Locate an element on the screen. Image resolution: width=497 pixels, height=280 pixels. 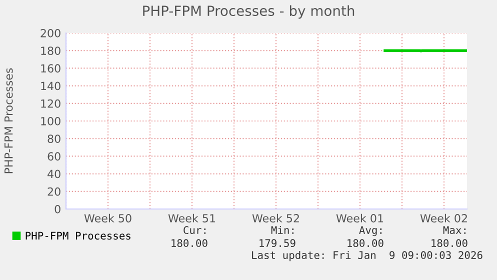
x-tick-label: Week 02 is located at coordinates (443, 218).